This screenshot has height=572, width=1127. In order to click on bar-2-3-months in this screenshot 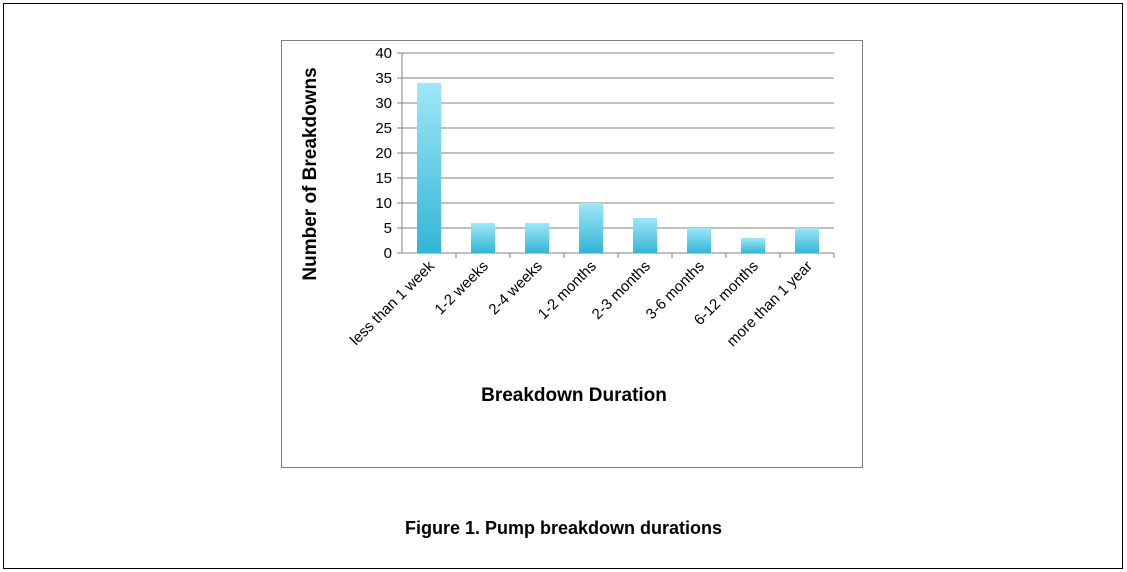, I will do `click(645, 235)`.